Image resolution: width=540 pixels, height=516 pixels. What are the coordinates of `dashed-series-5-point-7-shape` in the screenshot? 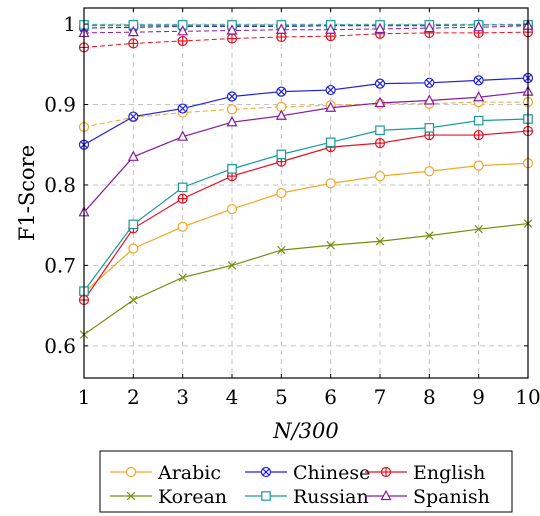 It's located at (380, 28).